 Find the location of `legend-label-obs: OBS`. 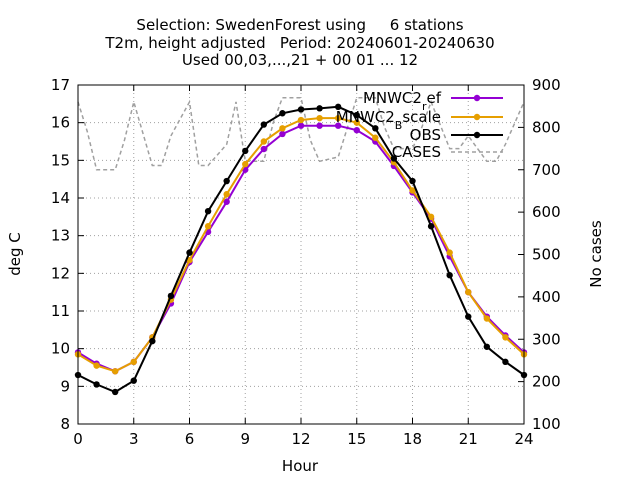

legend-label-obs: OBS is located at coordinates (425, 135).